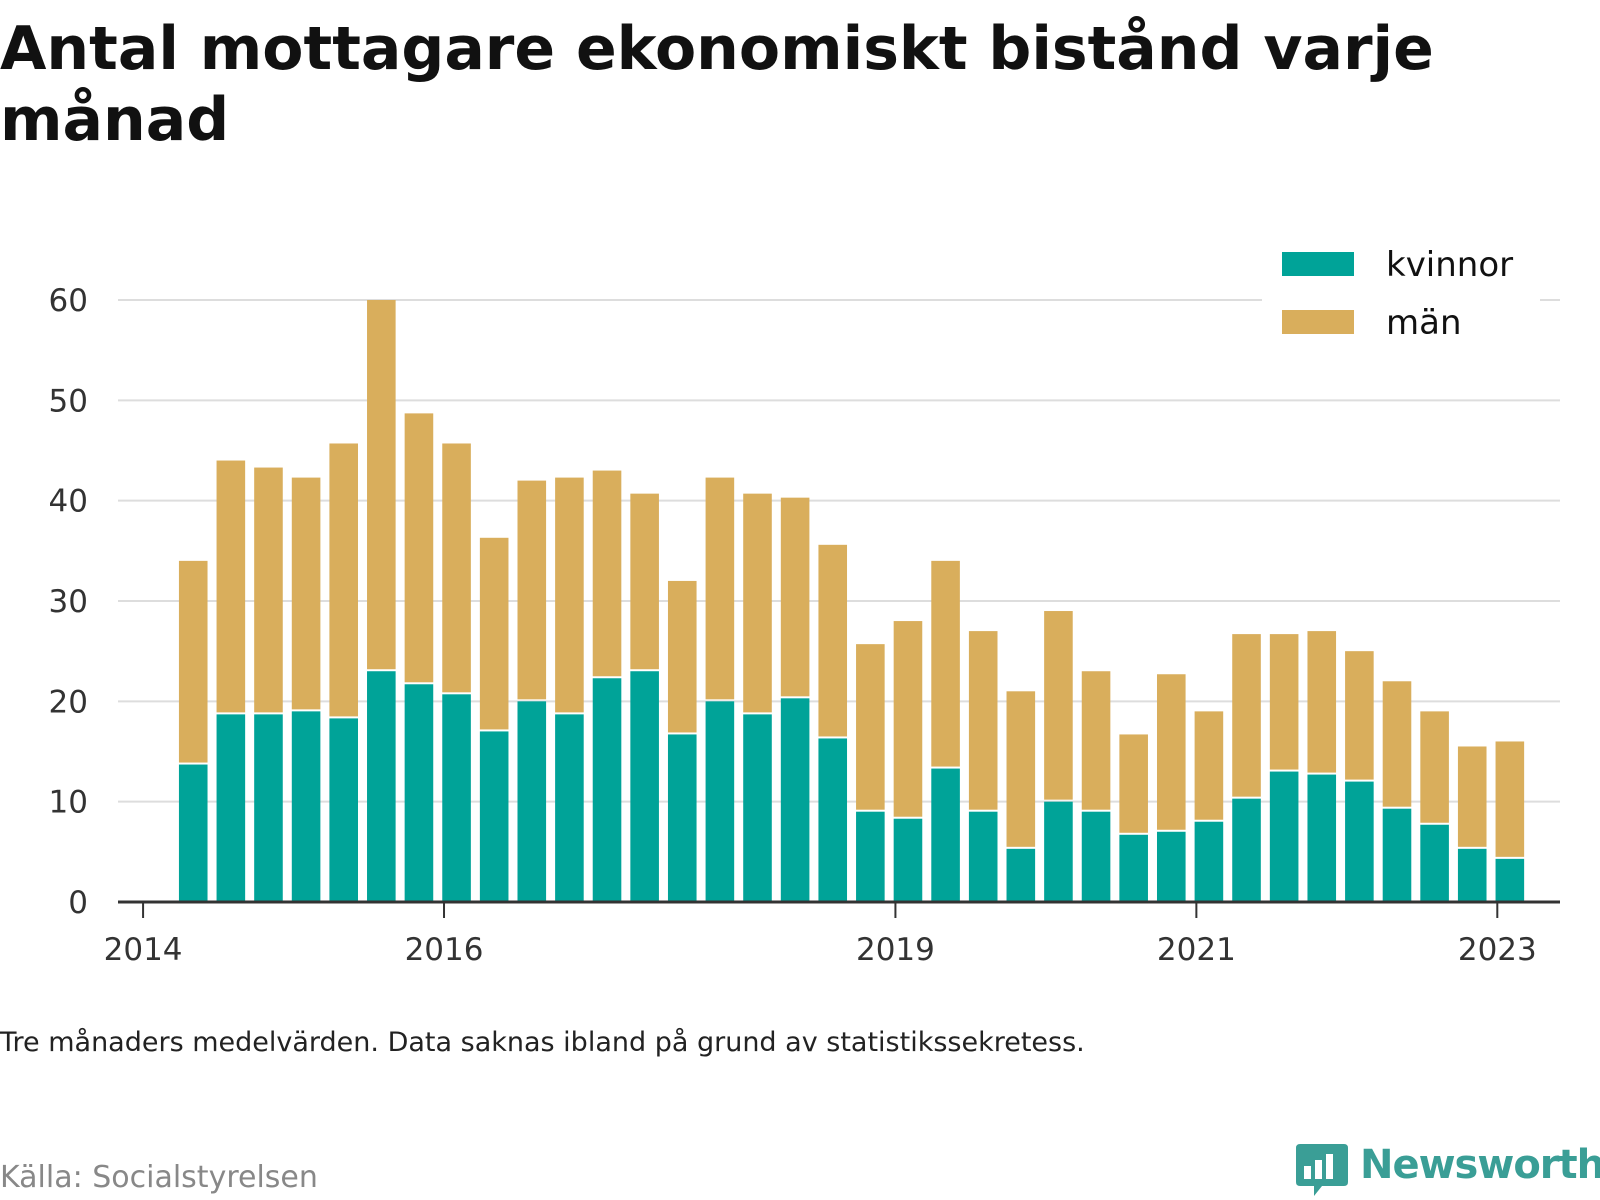 The height and width of the screenshot is (1200, 1600). What do you see at coordinates (1424, 323) in the screenshot?
I see `legend-label: män` at bounding box center [1424, 323].